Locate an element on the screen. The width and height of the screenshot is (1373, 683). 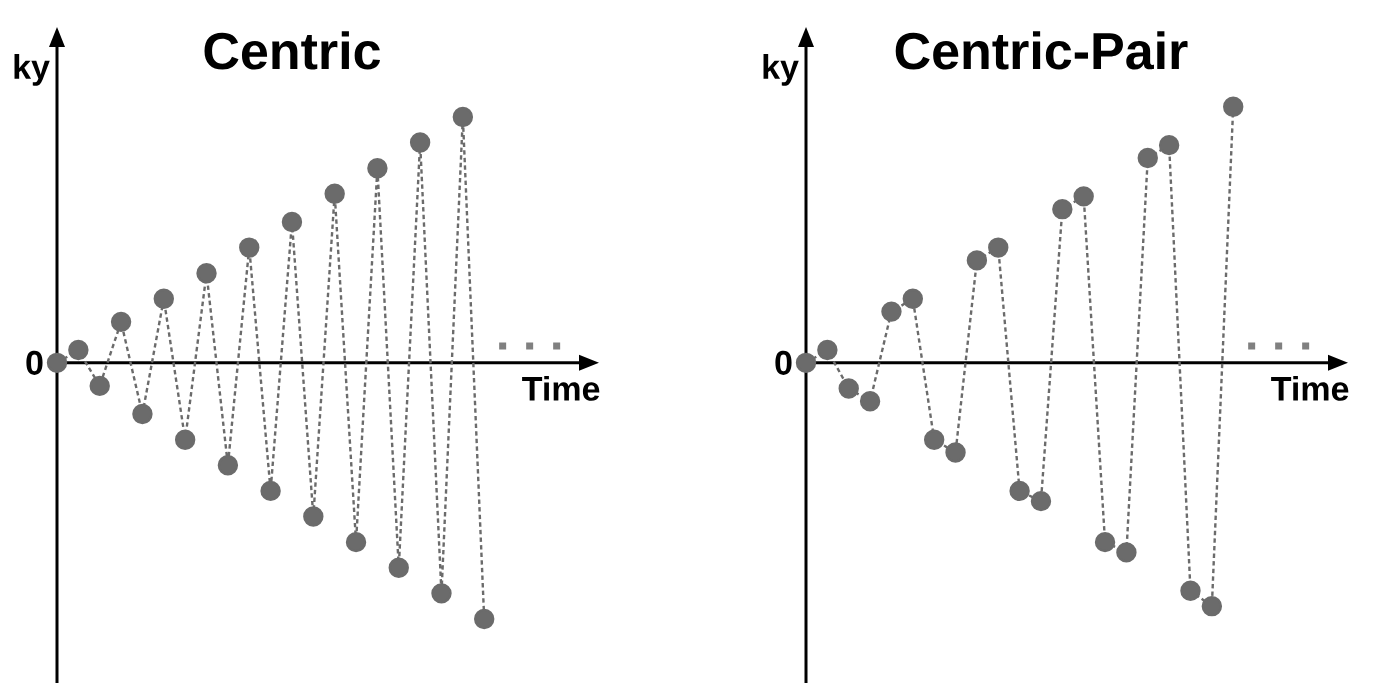
chart-title: Centric is located at coordinates (292, 50).